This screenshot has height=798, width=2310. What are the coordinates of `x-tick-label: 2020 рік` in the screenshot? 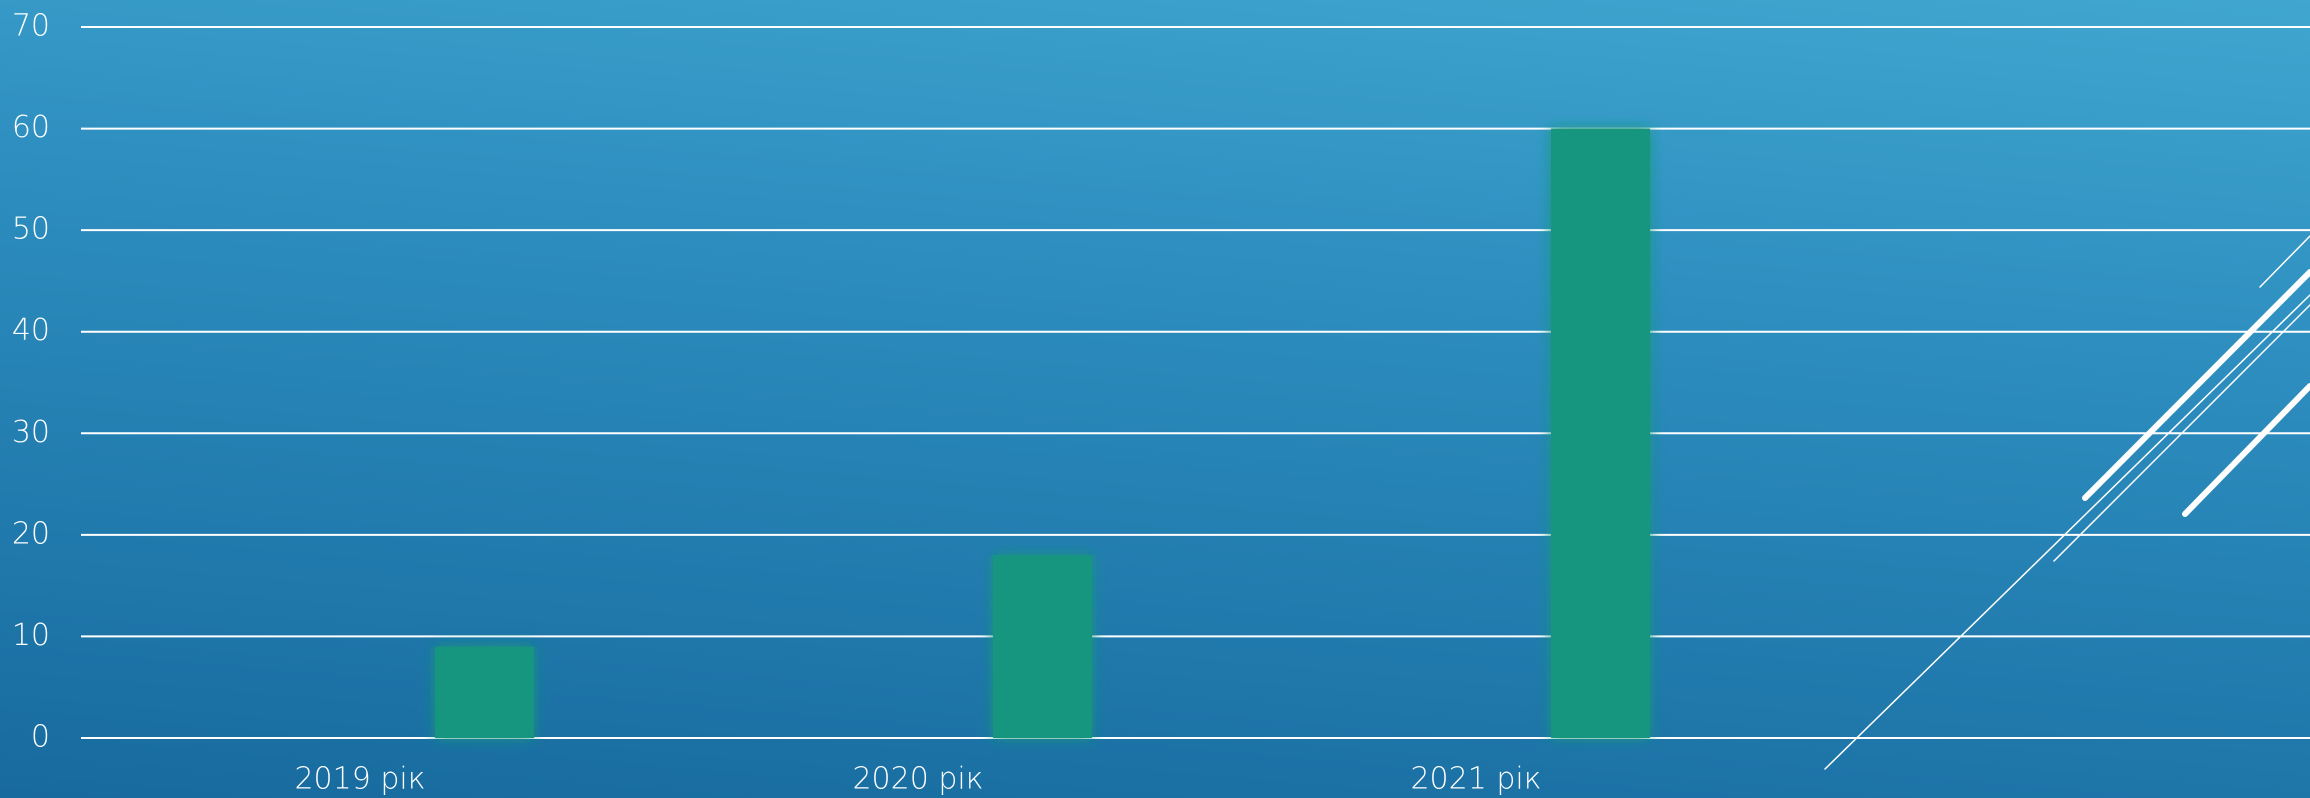 It's located at (917, 779).